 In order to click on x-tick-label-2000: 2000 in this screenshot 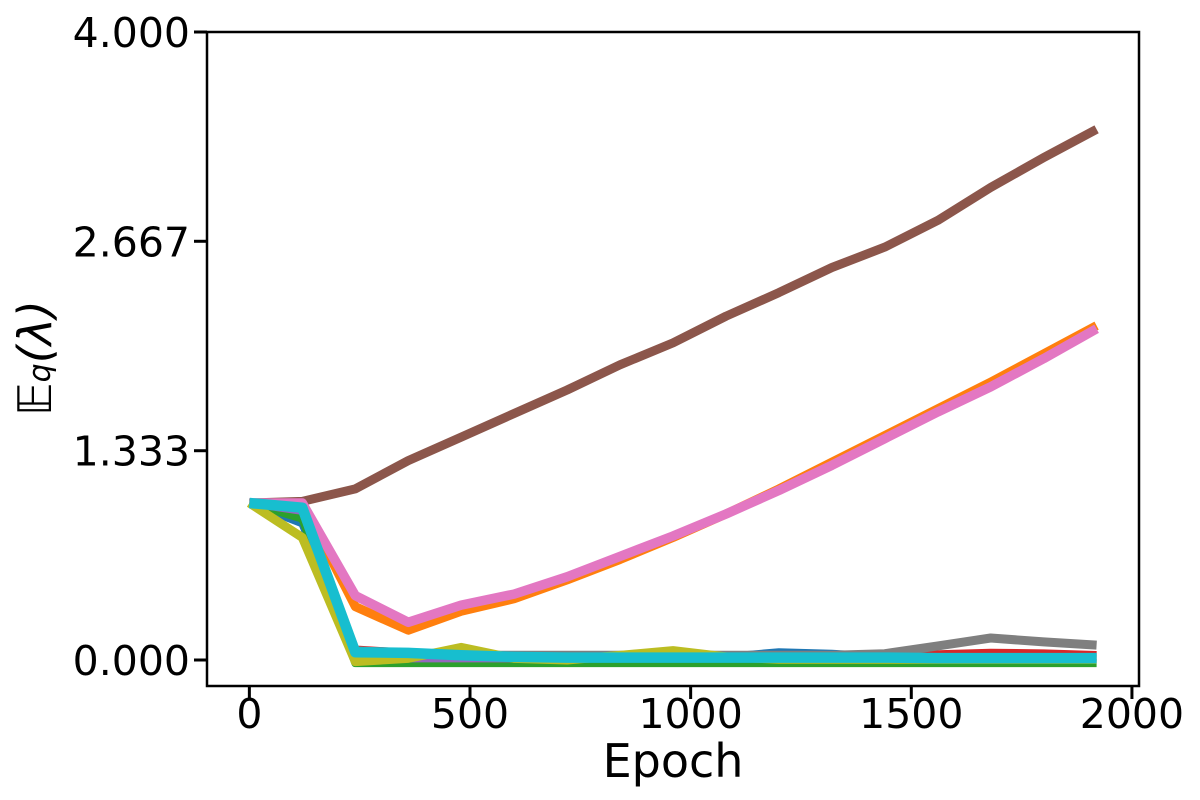, I will do `click(1132, 714)`.